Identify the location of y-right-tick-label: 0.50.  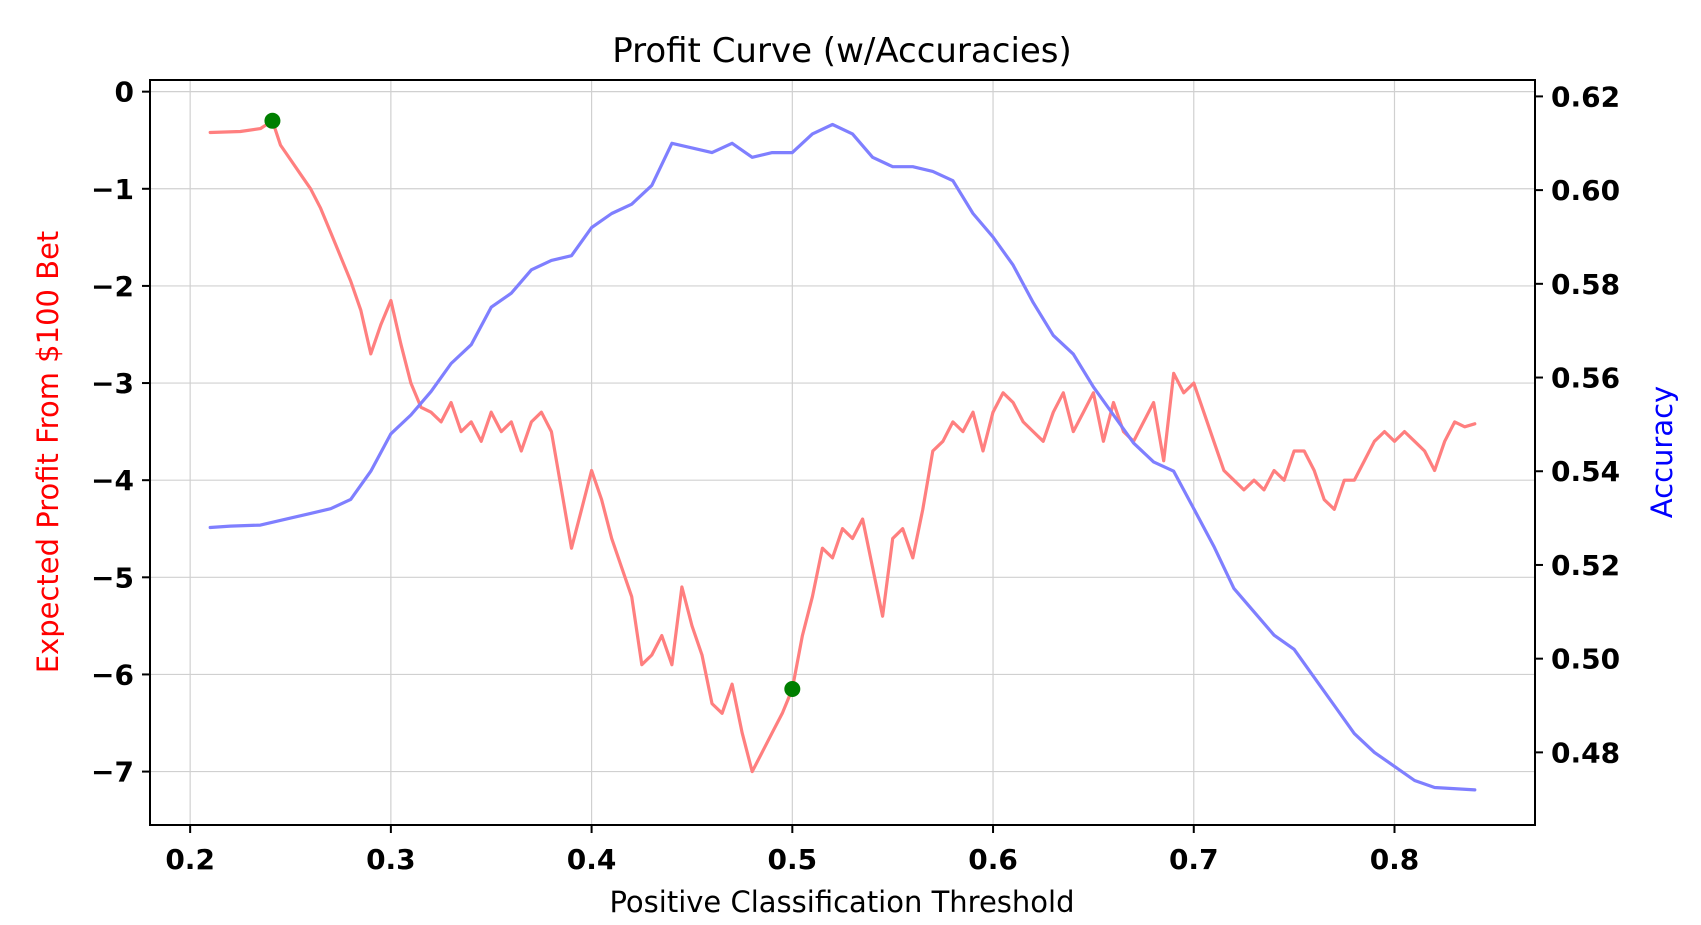
(1585, 659).